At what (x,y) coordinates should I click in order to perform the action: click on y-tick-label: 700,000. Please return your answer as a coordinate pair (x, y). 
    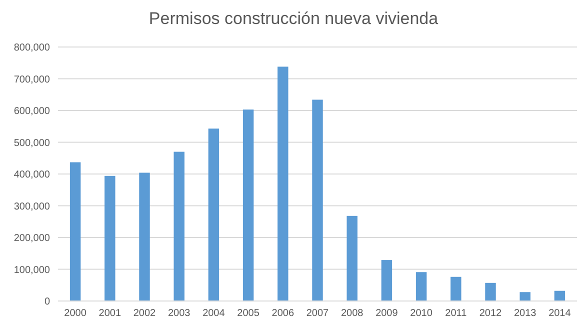
    Looking at the image, I should click on (32, 80).